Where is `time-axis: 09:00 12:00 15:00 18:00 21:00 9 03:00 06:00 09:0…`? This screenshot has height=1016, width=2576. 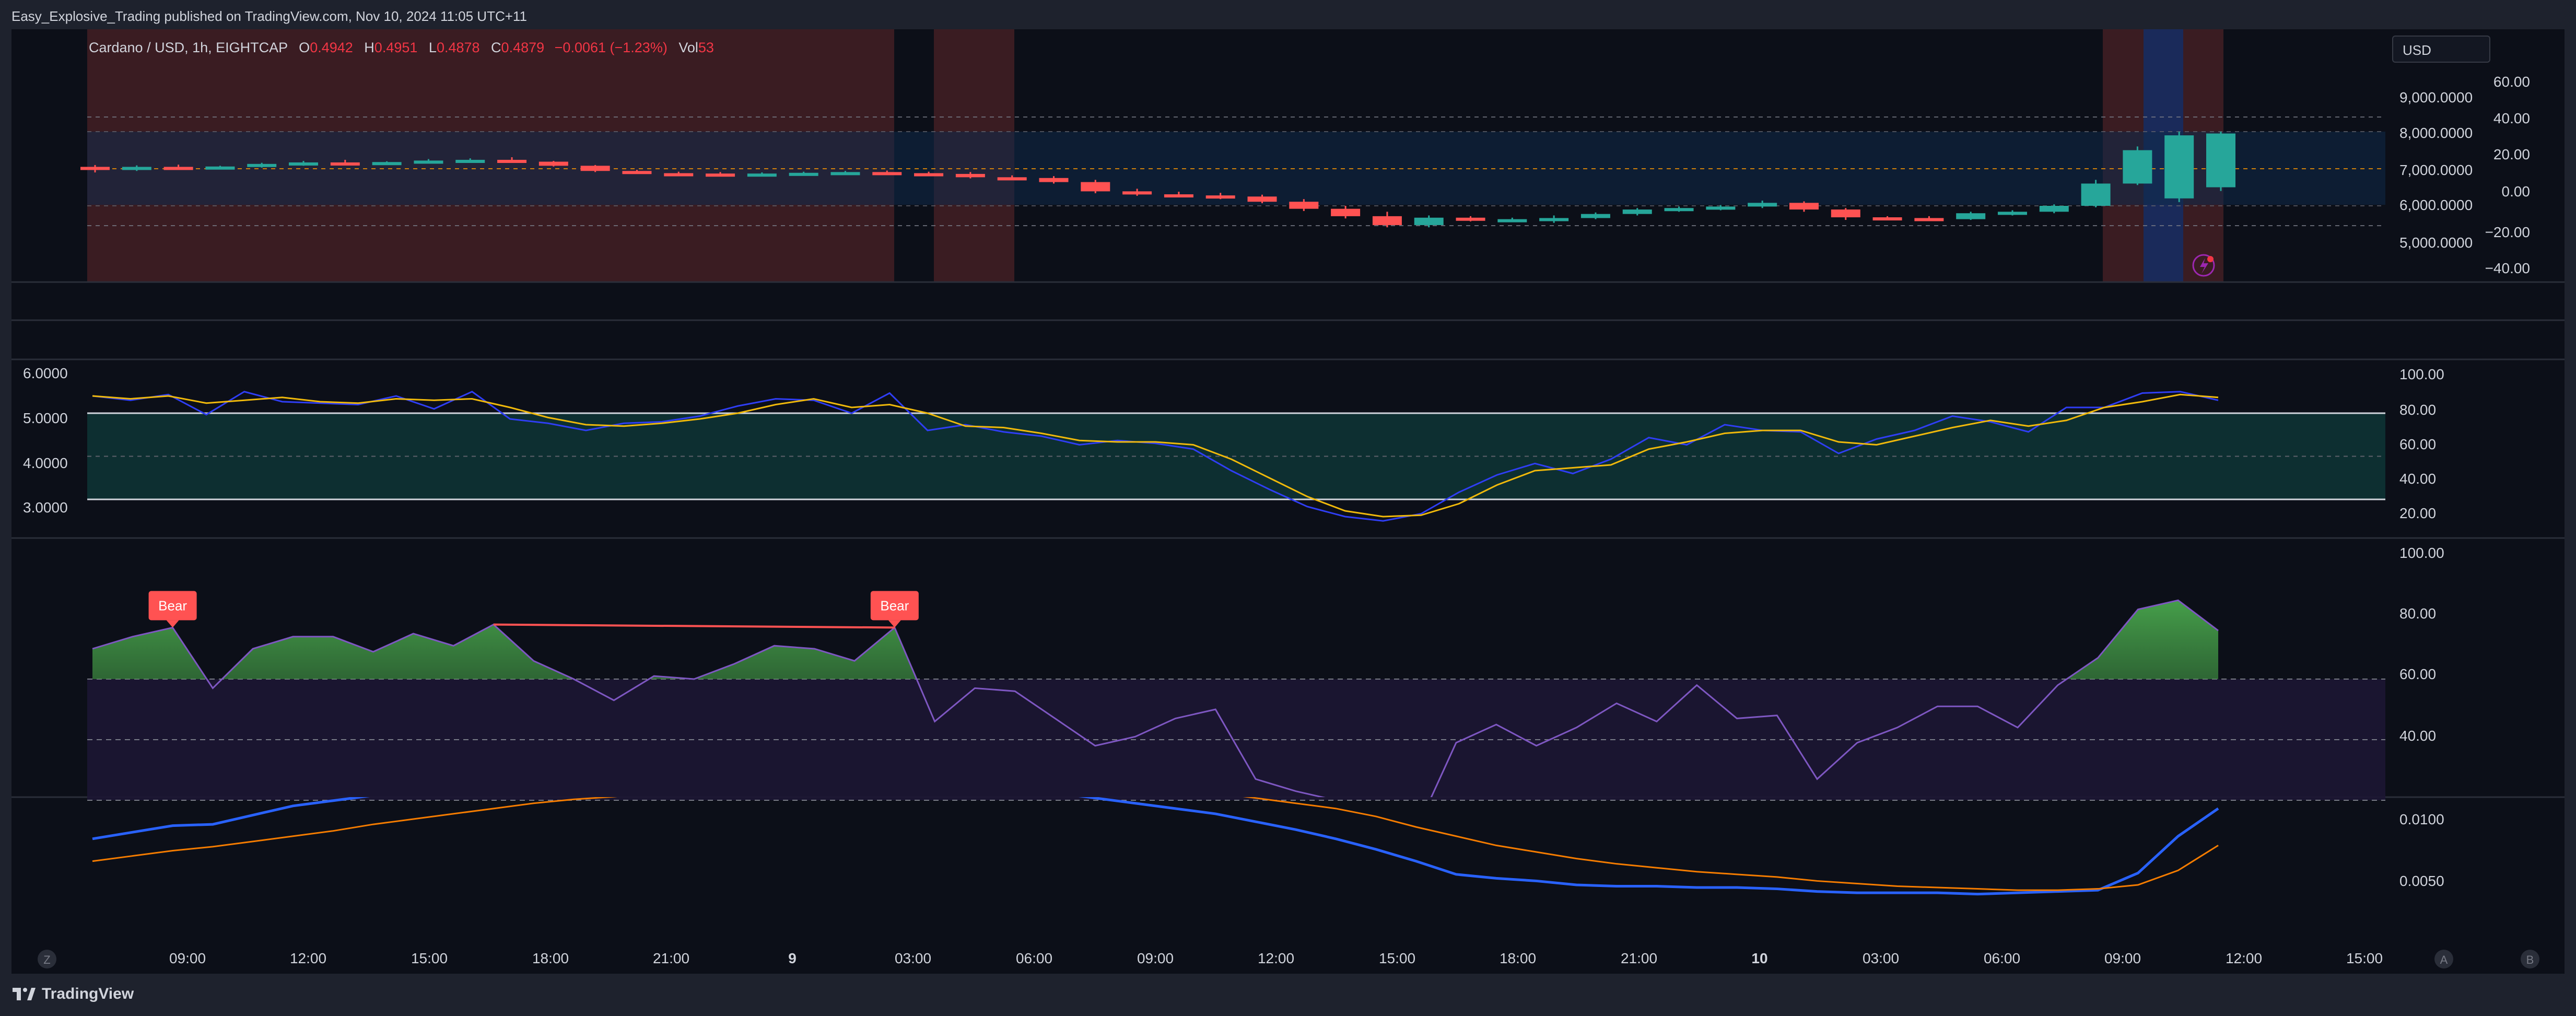 time-axis: 09:00 12:00 15:00 18:00 21:00 9 03:00 06:00 09:0… is located at coordinates (1288, 959).